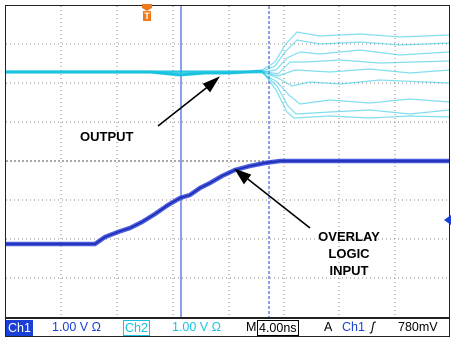  I want to click on overlay-line-3: INPUT, so click(349, 270).